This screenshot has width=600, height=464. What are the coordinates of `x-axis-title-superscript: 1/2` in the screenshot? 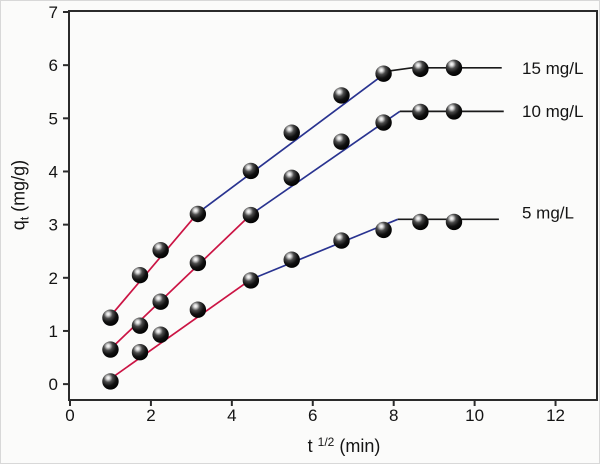 It's located at (326, 442).